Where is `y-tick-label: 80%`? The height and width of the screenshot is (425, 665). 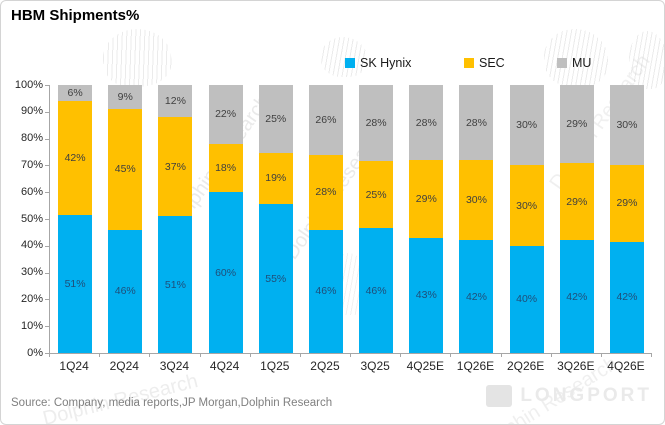 y-tick-label: 80% is located at coordinates (31, 138).